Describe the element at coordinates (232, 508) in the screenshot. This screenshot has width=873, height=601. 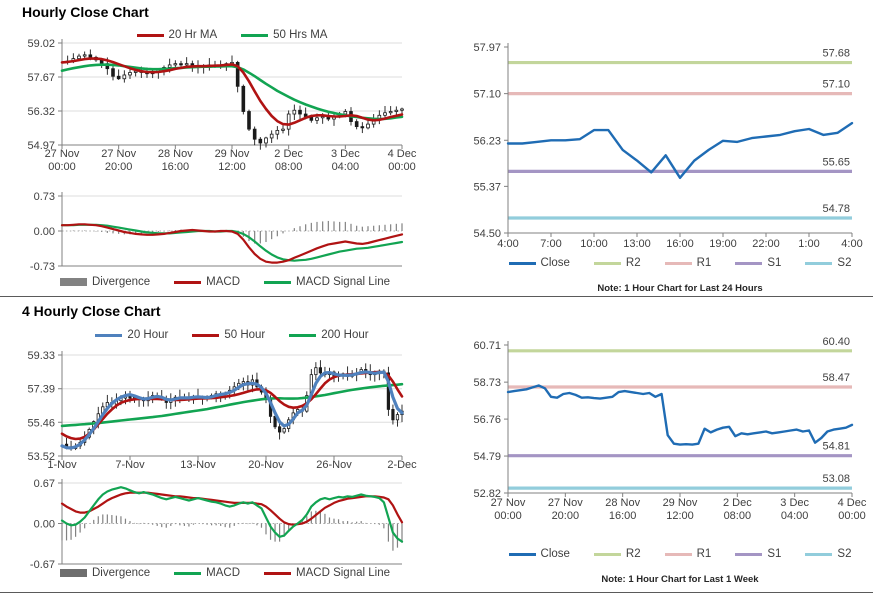
I see `series-macd-signal-line` at that location.